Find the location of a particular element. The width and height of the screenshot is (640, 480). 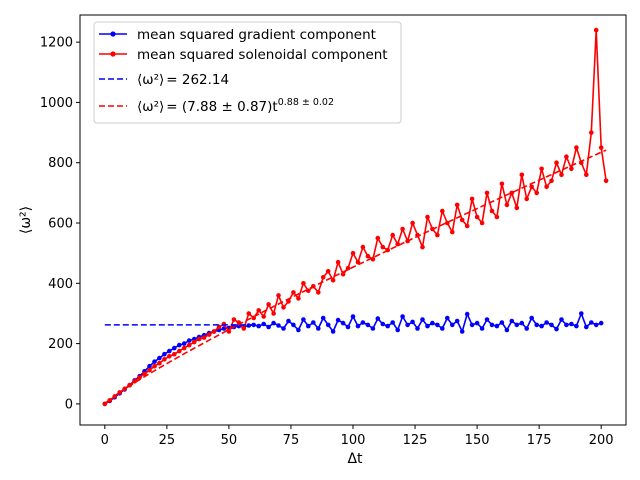

x-tick-label: 150 is located at coordinates (477, 440).